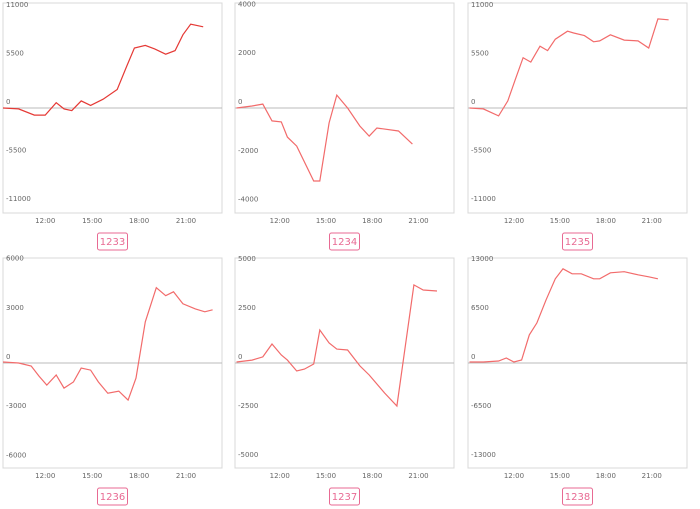 The width and height of the screenshot is (700, 509). I want to click on y-tick-label: 6500, so click(480, 308).